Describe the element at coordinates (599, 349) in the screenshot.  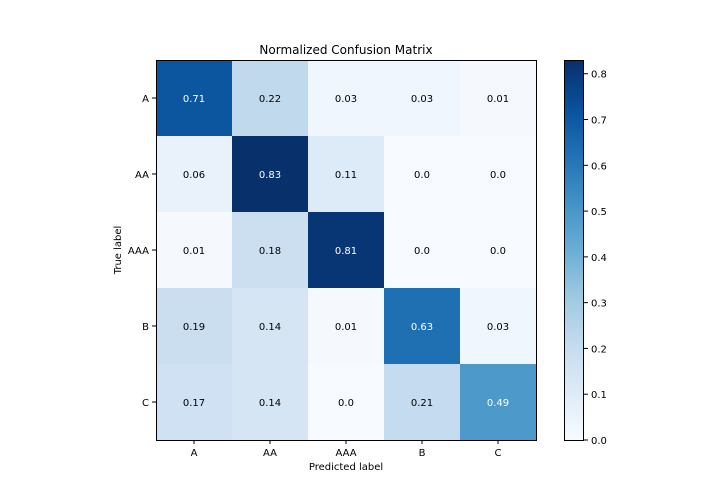
I see `colorbar-tick-label: 0.2` at that location.